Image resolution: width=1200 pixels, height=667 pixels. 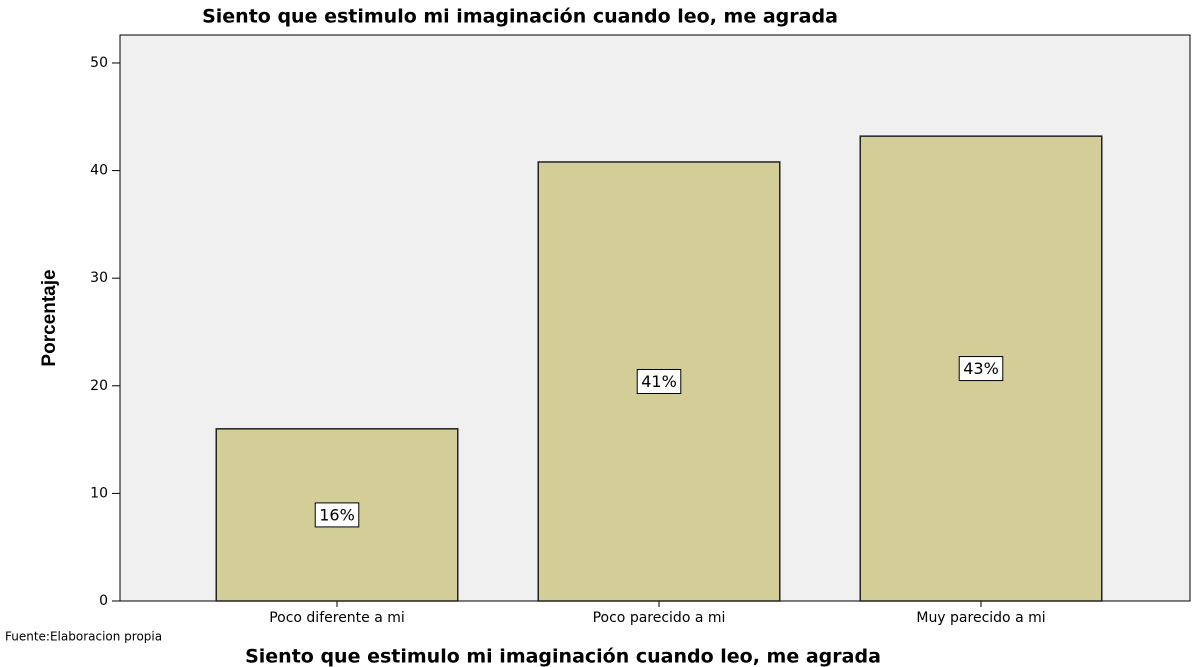 What do you see at coordinates (99, 493) in the screenshot?
I see `y-tick-label: 10` at bounding box center [99, 493].